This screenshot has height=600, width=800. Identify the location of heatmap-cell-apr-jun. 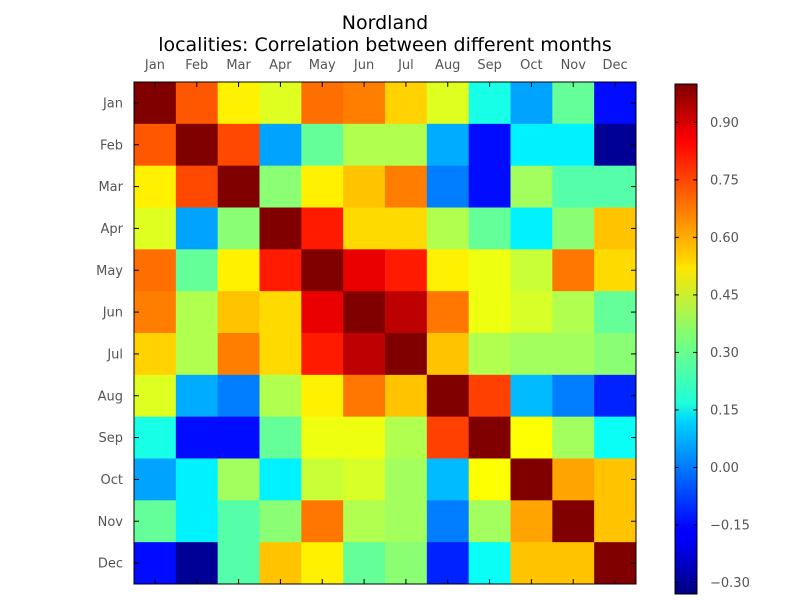
(364, 228).